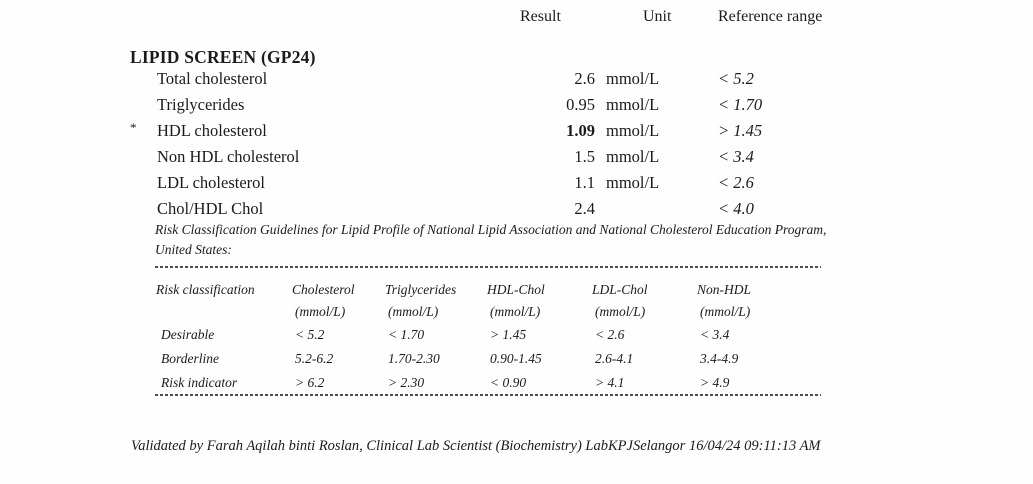  Describe the element at coordinates (715, 334) in the screenshot. I see `risk-value: < 3.4` at that location.